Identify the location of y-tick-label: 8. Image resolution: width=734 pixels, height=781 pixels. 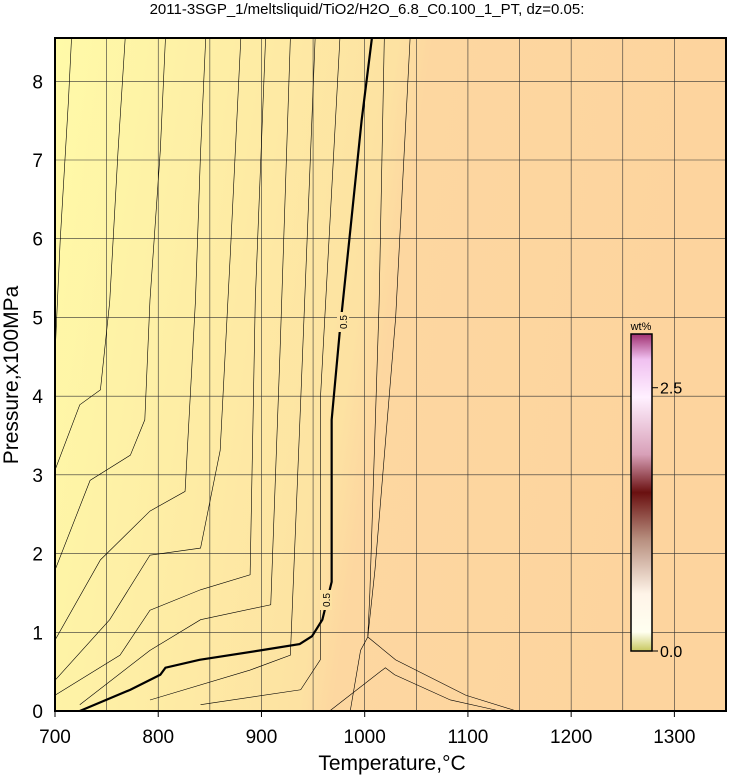
(37, 82).